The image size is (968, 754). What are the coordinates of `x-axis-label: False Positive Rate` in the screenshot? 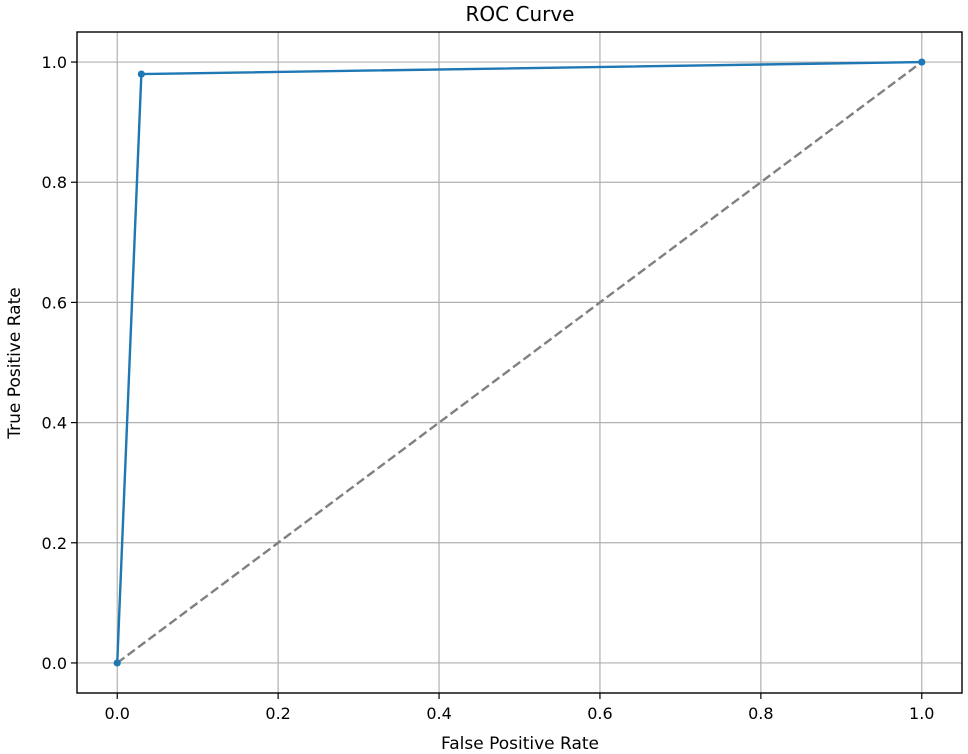 It's located at (520, 744).